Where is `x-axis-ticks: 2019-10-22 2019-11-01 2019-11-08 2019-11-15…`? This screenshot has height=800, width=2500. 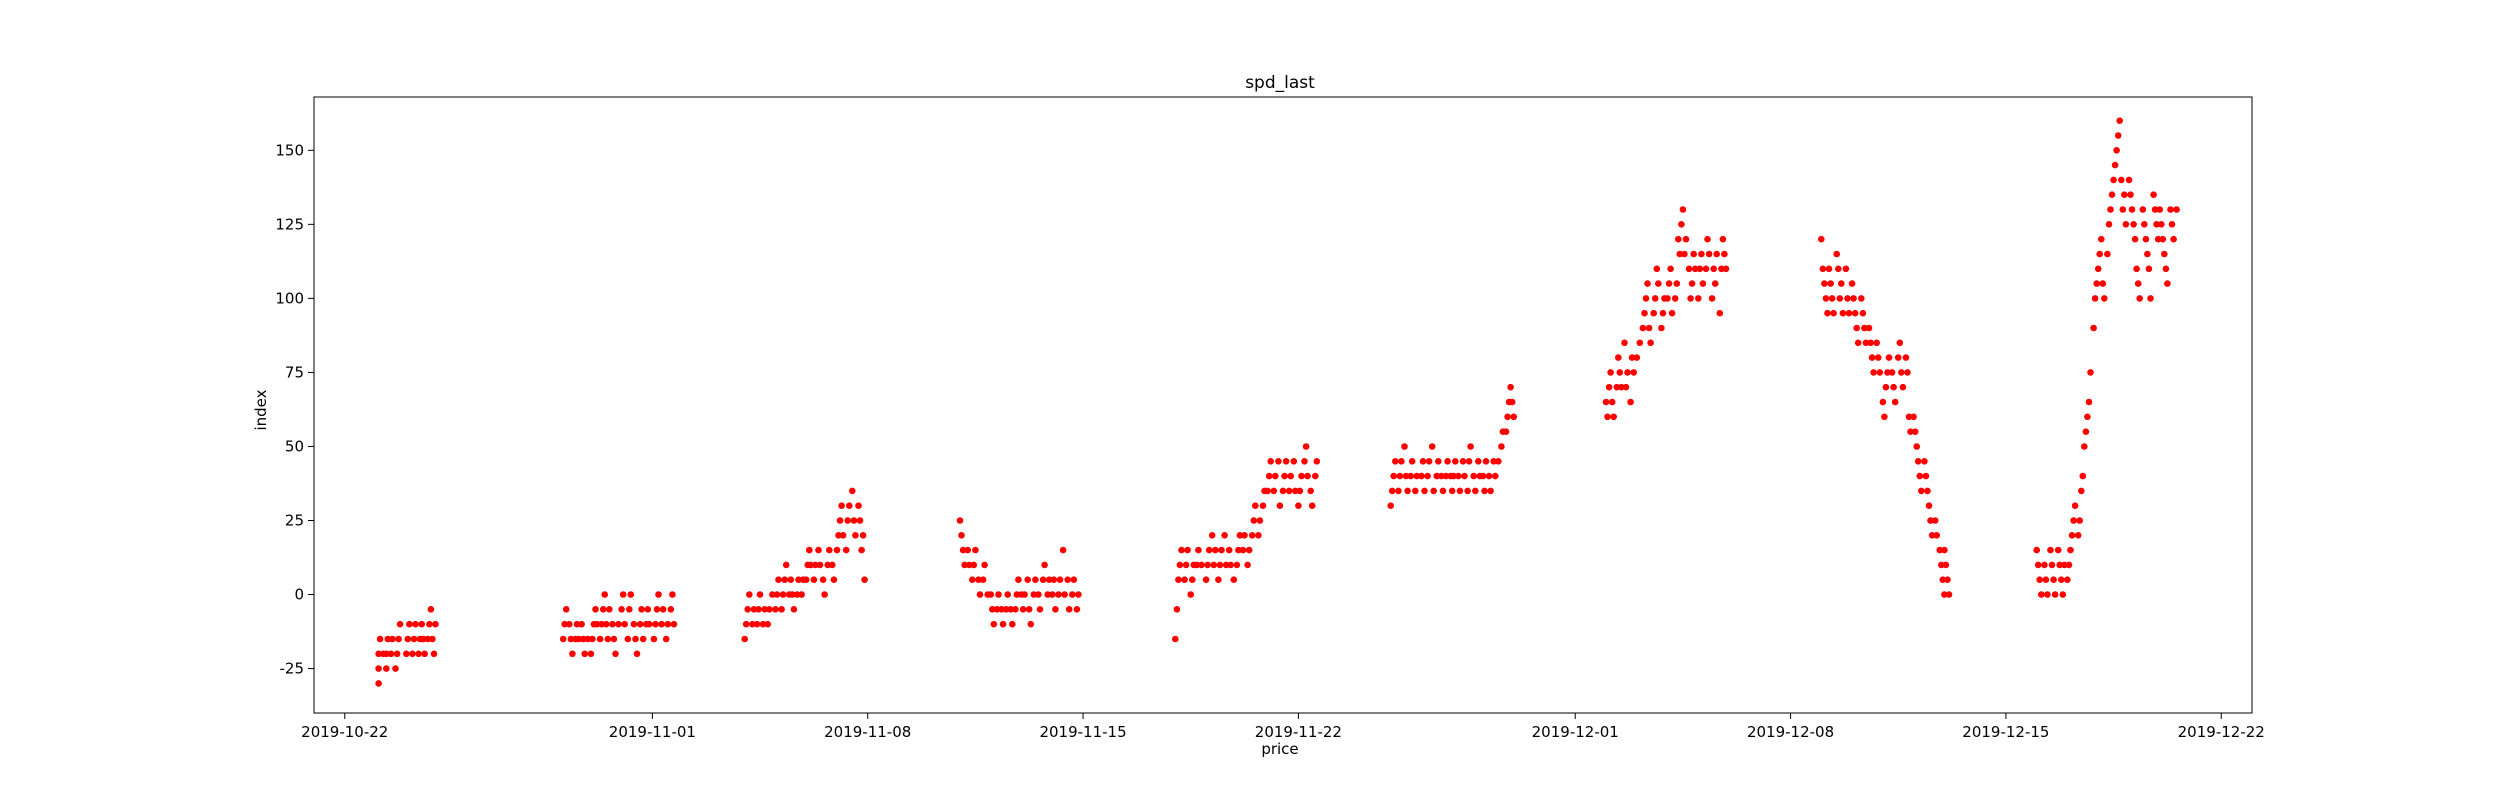
x-axis-ticks: 2019-10-22 2019-11-01 2019-11-08 2019-11-15… is located at coordinates (1283, 727).